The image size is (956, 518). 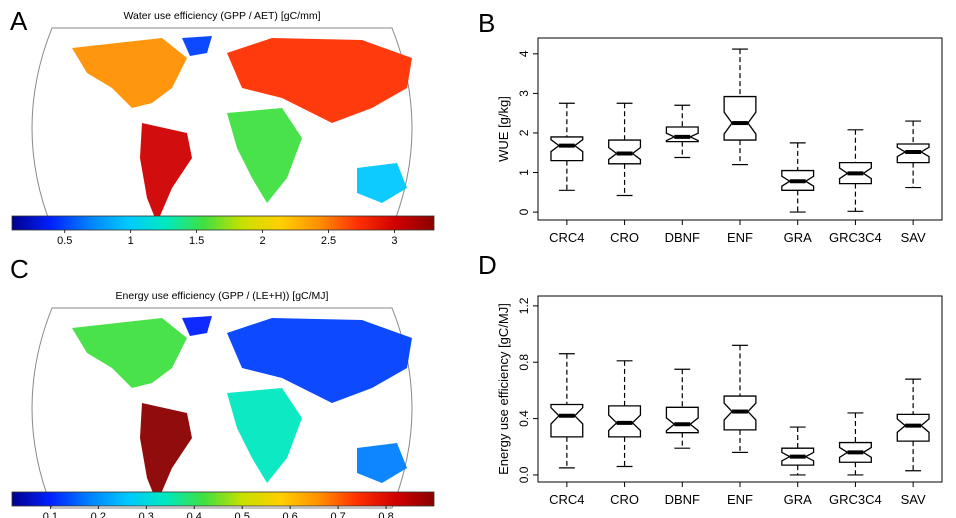 I want to click on y-tick-label: 2, so click(x=524, y=132).